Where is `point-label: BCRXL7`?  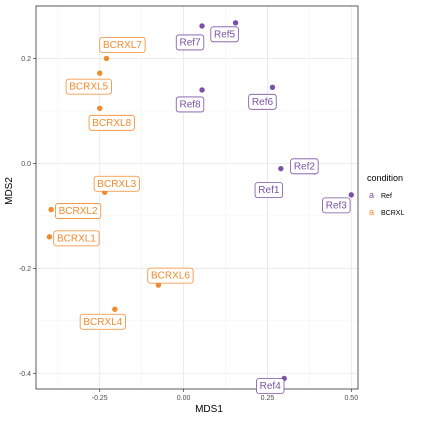
point-label: BCRXL7 is located at coordinates (122, 45).